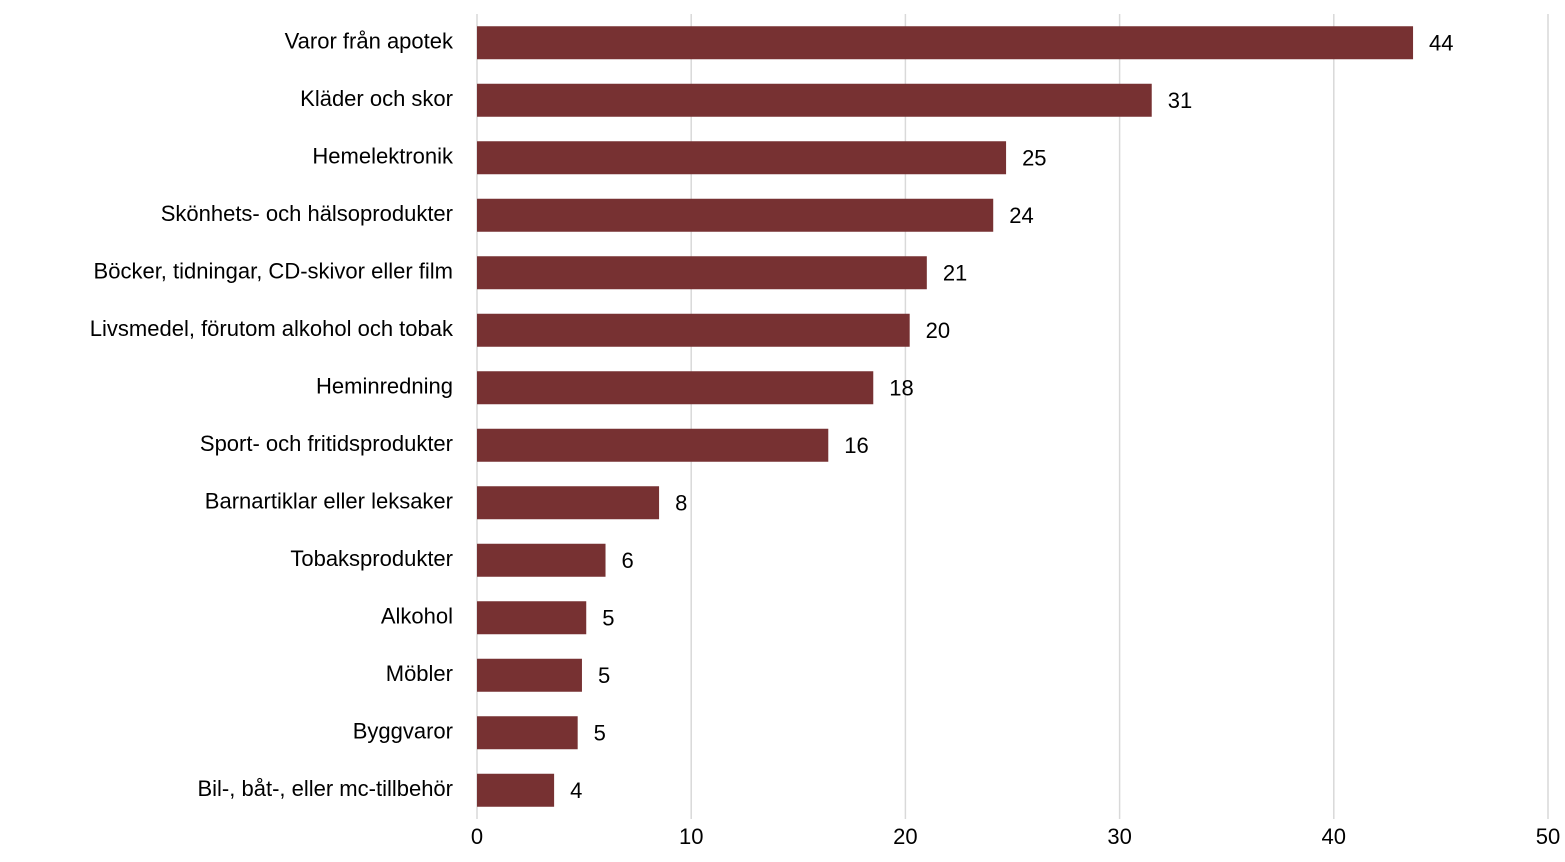 The height and width of the screenshot is (862, 1565). What do you see at coordinates (272, 328) in the screenshot?
I see `category-label: Livsmedel, förutom alkohol och tobak` at bounding box center [272, 328].